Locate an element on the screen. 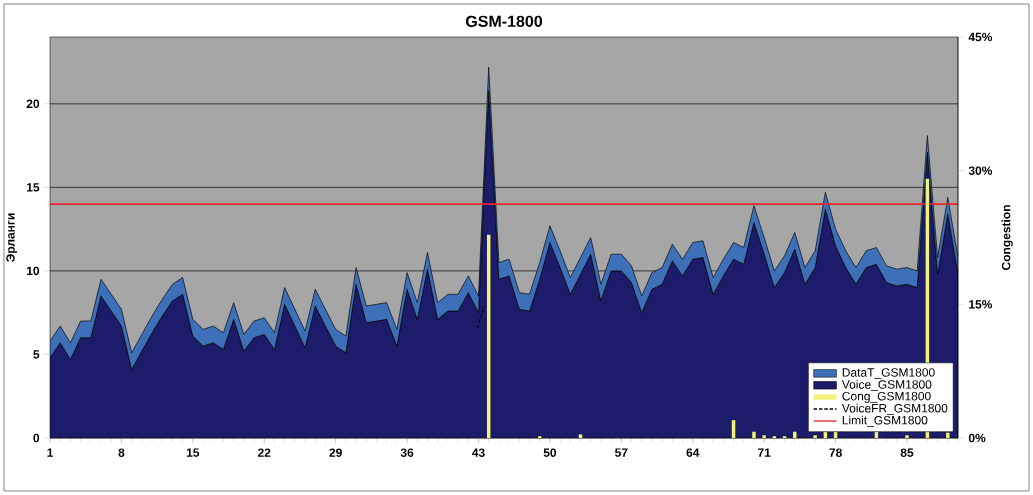  legend-label: VoiceFR_GSM1800 is located at coordinates (894, 409).